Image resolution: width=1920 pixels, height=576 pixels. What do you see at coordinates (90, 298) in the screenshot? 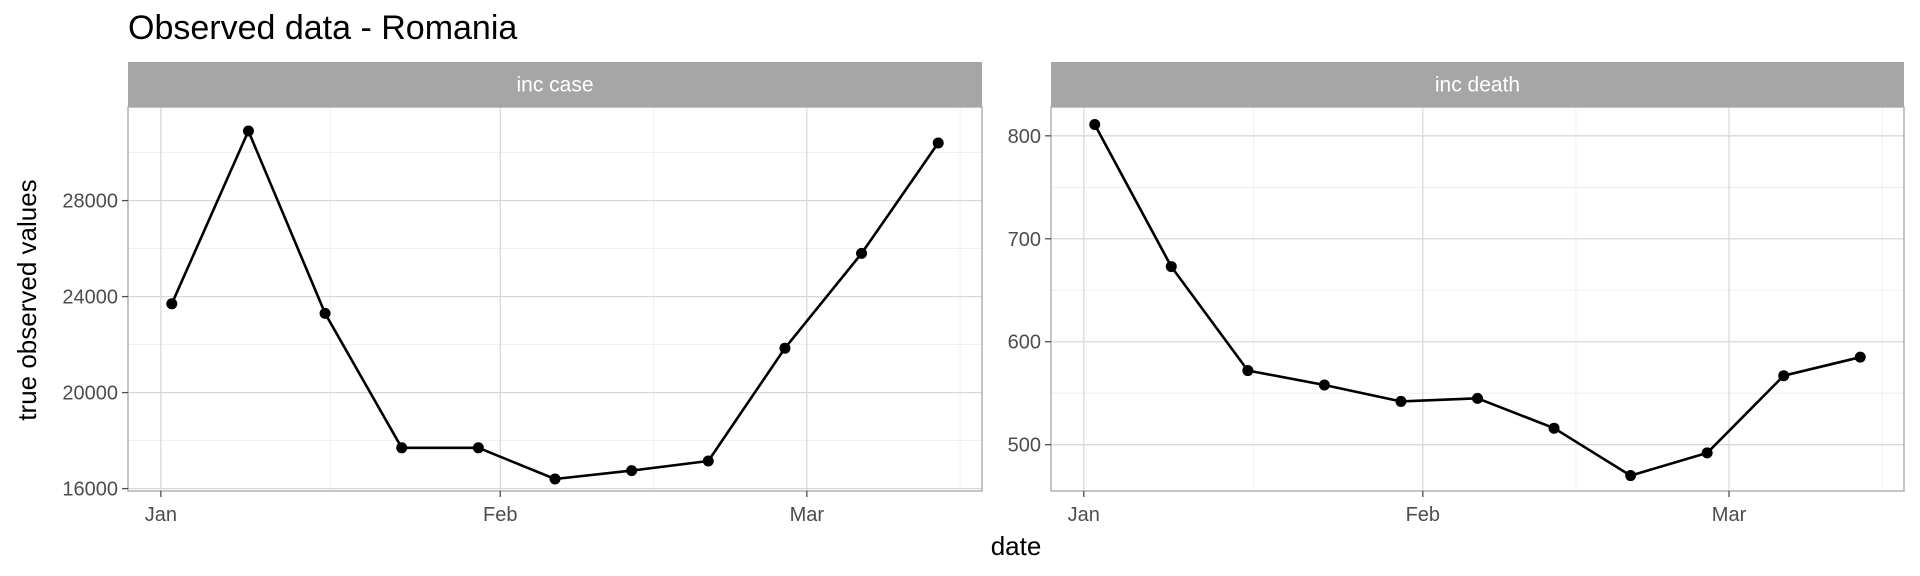
I see `y-tick-label: 24000` at bounding box center [90, 298].